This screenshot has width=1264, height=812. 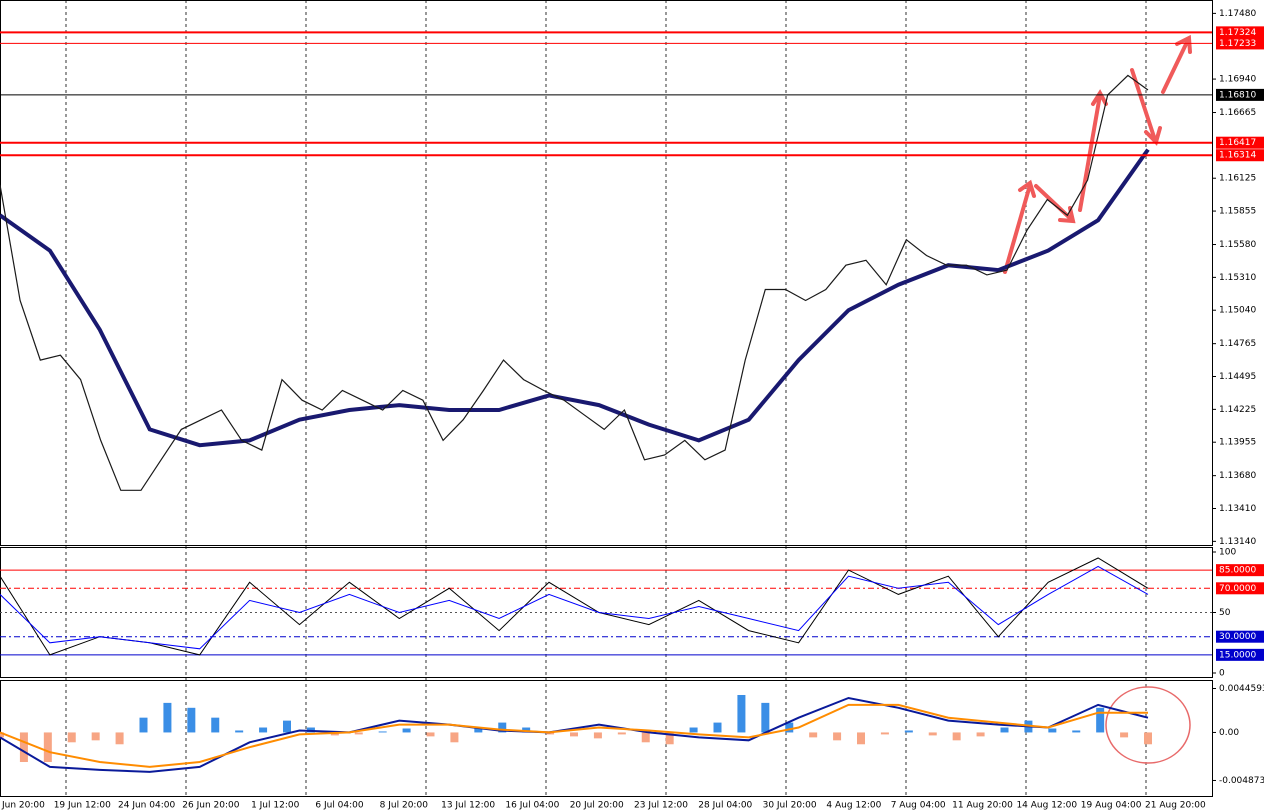 I want to click on y-tick-label: 1.14225, so click(x=1237, y=410).